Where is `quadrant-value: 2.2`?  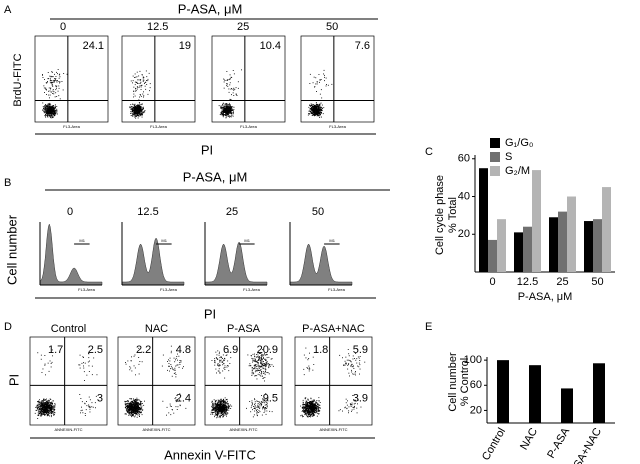
quadrant-value: 2.2 is located at coordinates (143, 350).